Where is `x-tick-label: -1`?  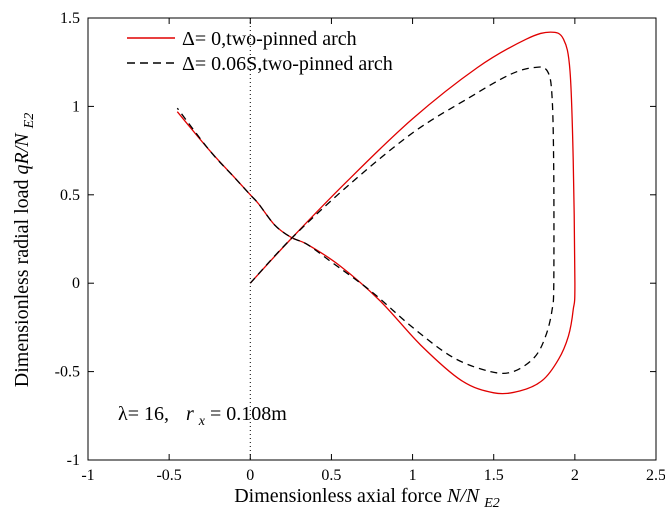
x-tick-label: -1 is located at coordinates (87, 475).